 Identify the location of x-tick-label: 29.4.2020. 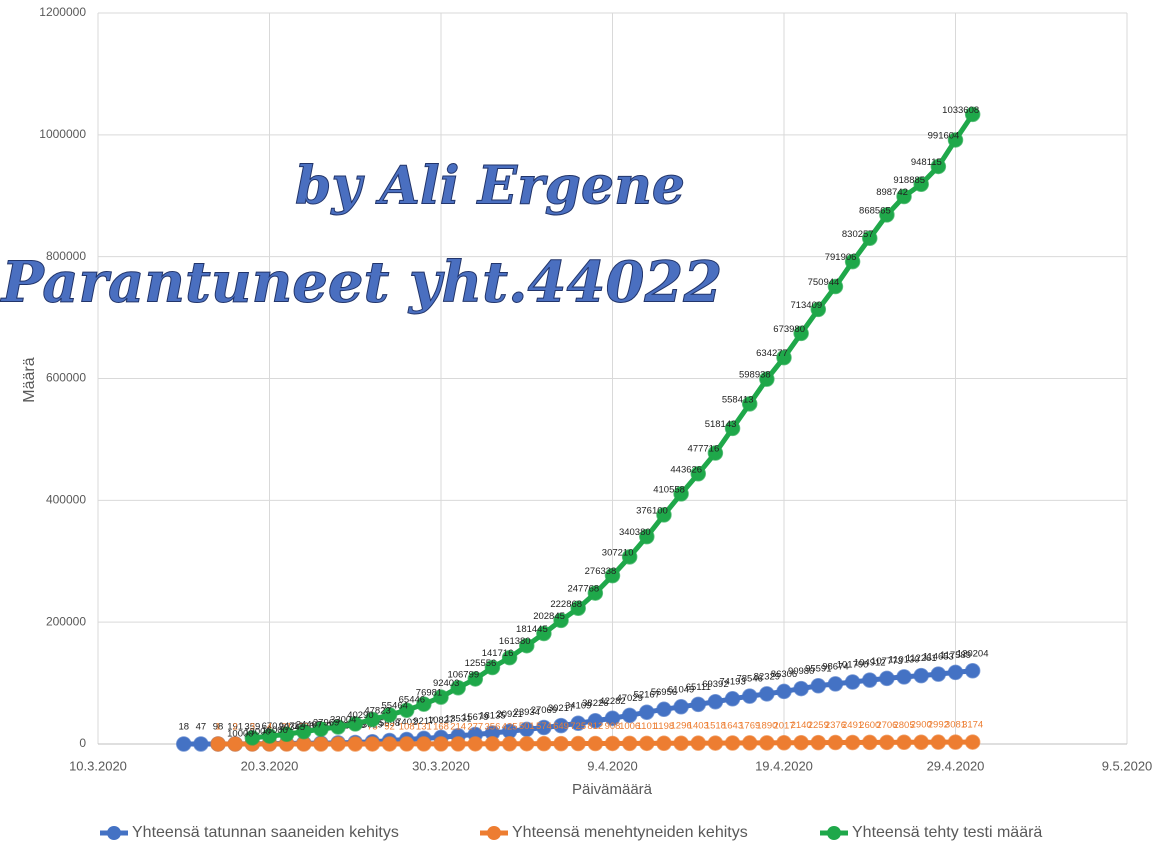
(956, 765).